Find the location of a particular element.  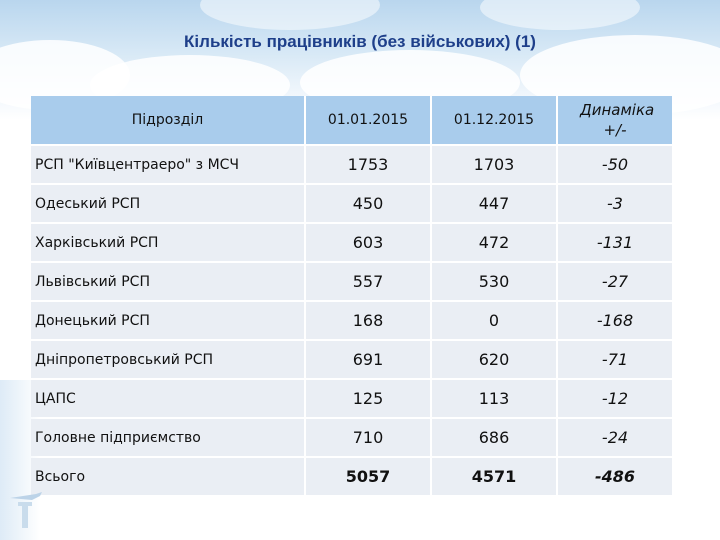

cell-start: 557 is located at coordinates (369, 281).